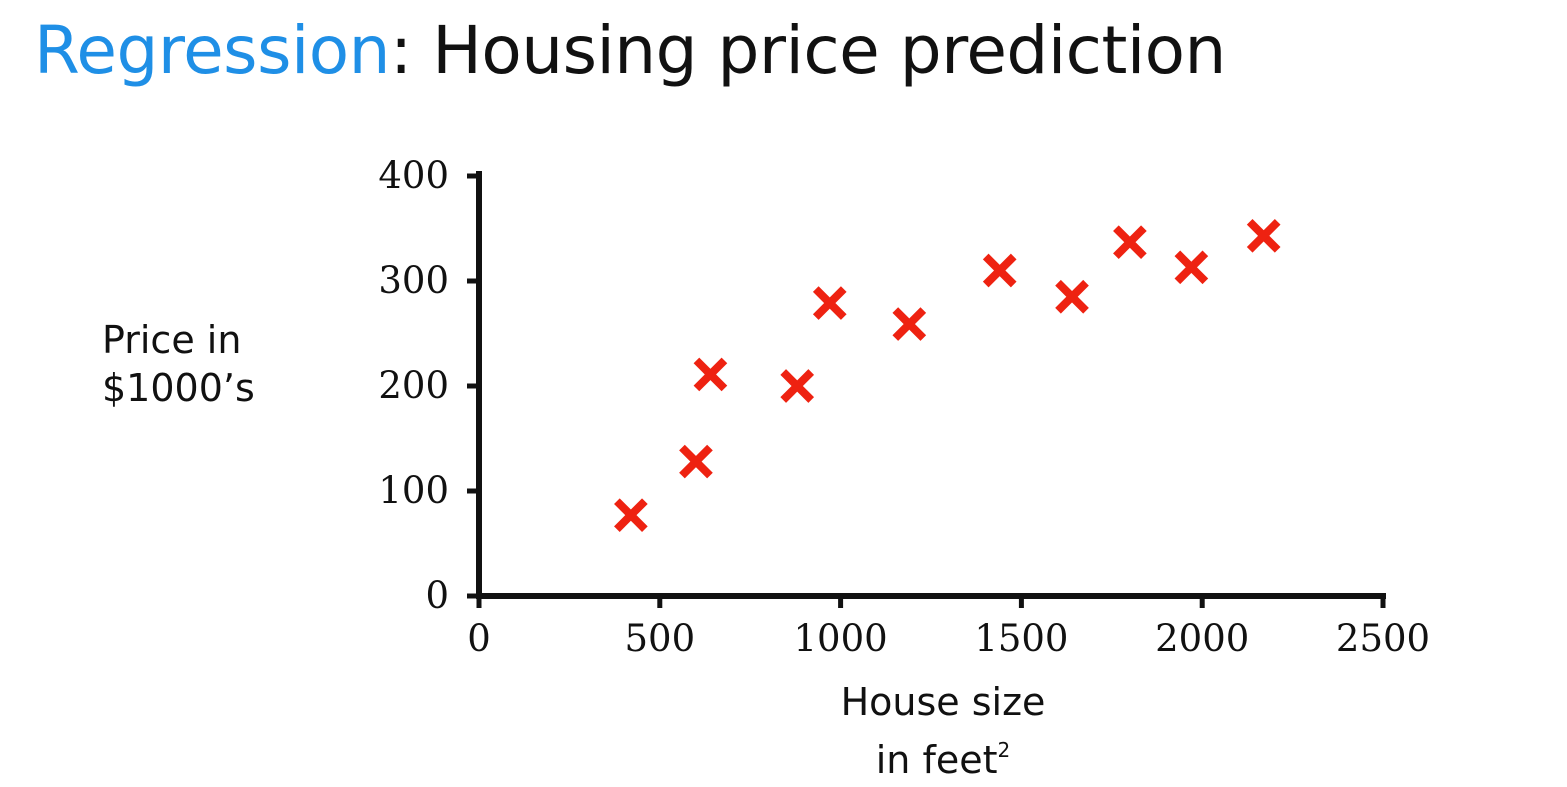 Image resolution: width=1567 pixels, height=787 pixels. I want to click on x-axis-label-line-2: in feet2, so click(943, 760).